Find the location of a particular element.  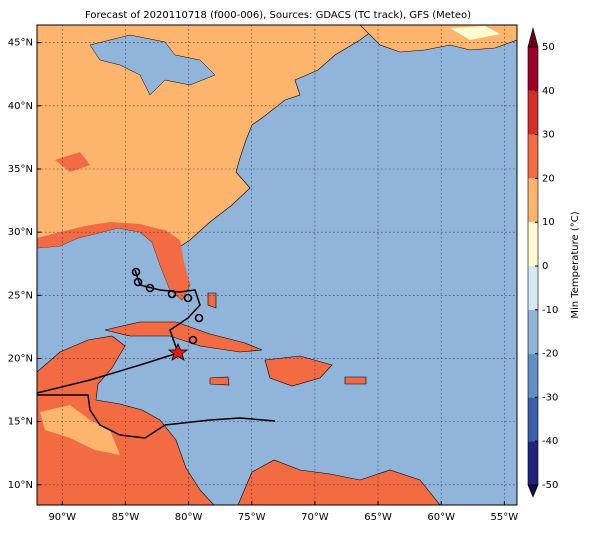

storm-track-old is located at coordinates (156, 416).